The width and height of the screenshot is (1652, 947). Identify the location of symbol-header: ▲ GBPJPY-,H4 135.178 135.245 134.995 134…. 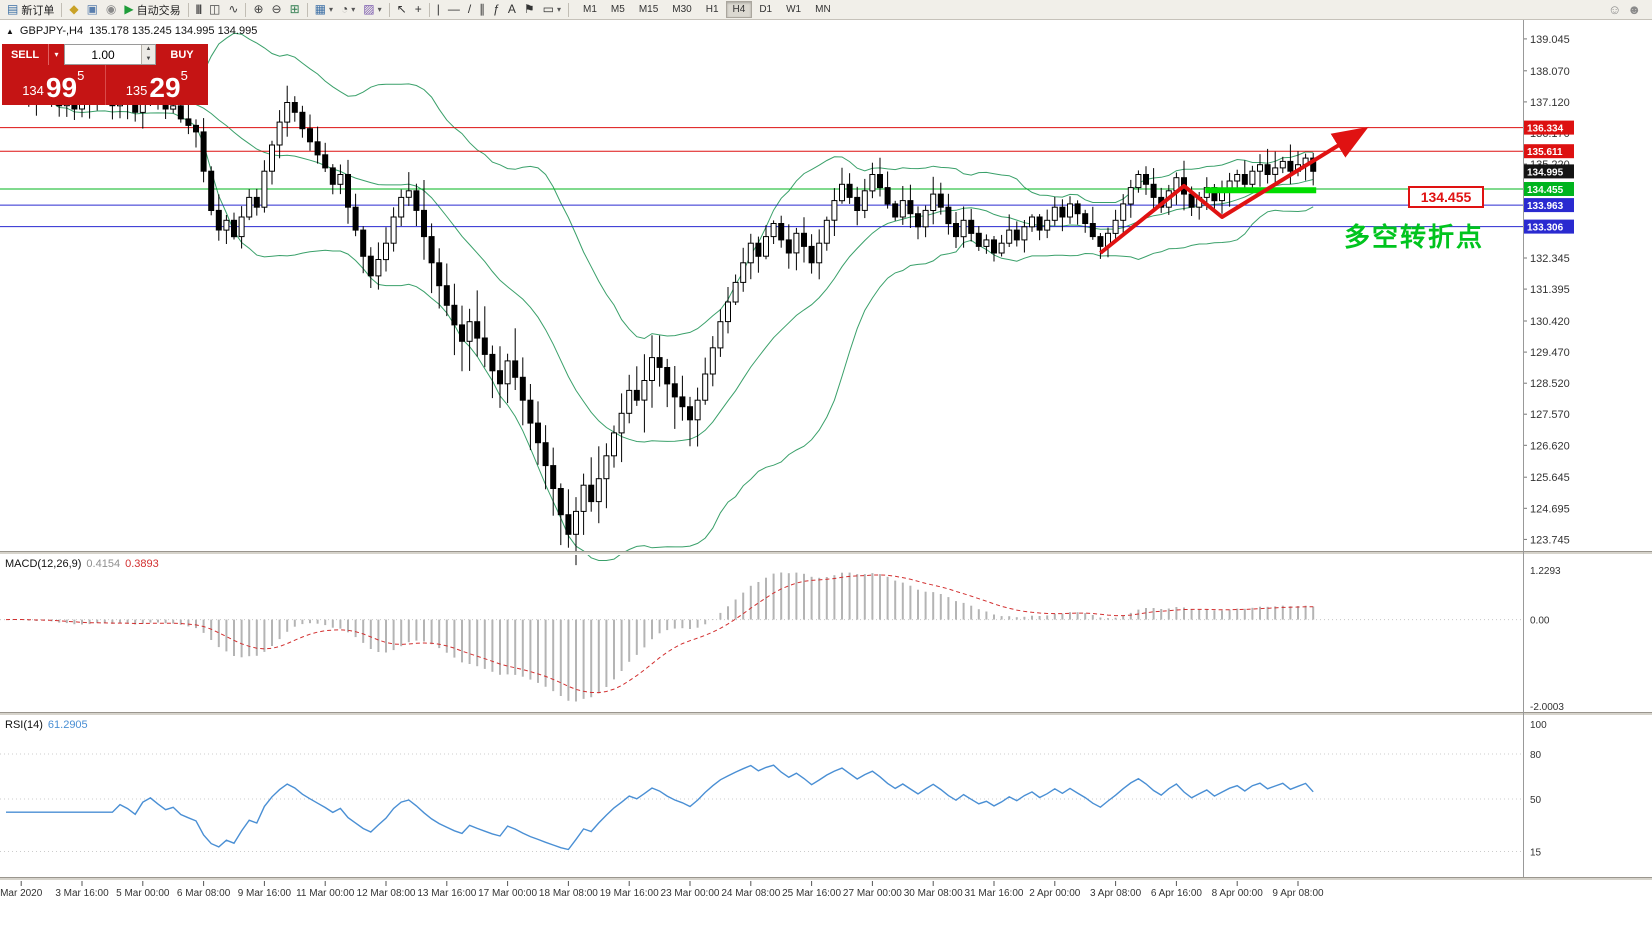
(131, 31).